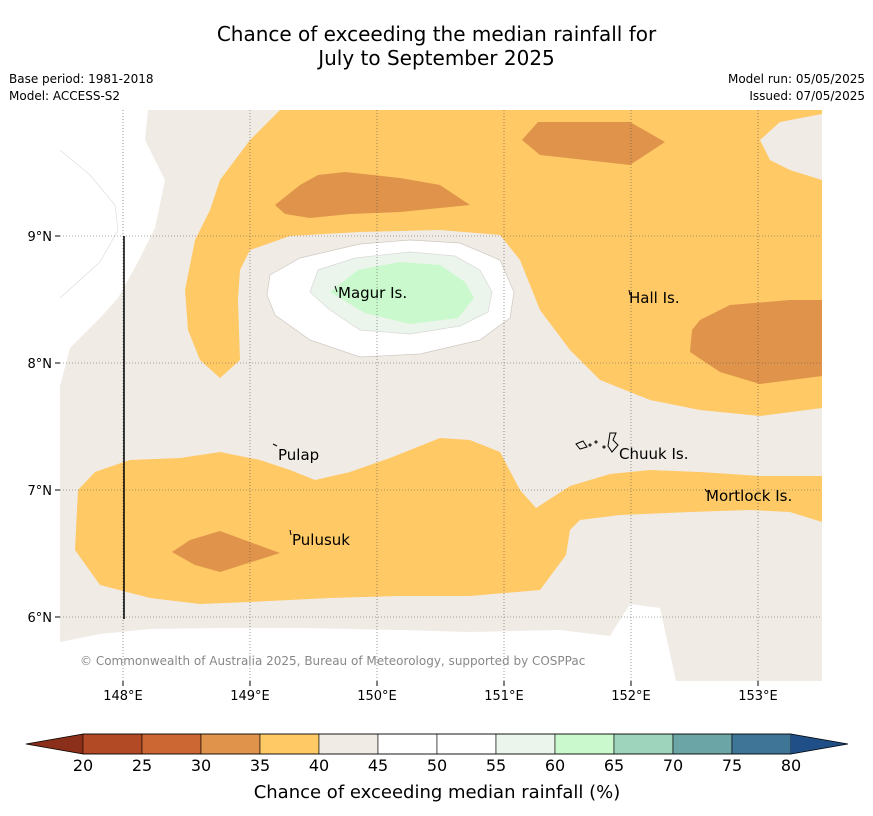 Image resolution: width=873 pixels, height=816 pixels. I want to click on lon-label-153e: 153°E, so click(758, 696).